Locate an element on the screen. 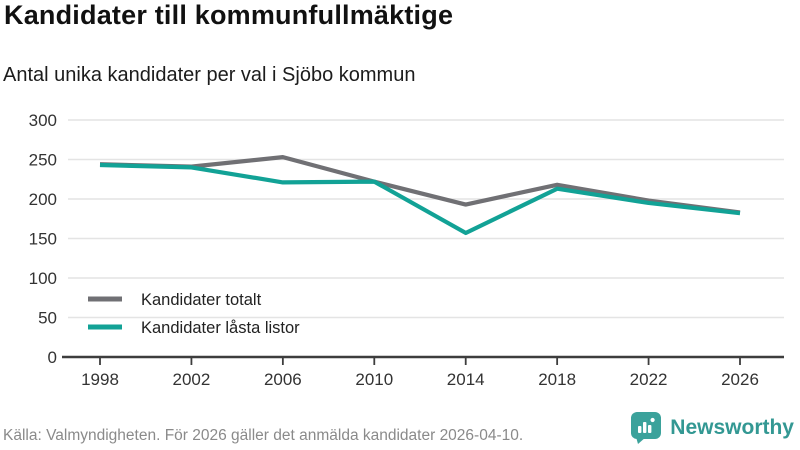 The height and width of the screenshot is (450, 800). y-axis-tick-label: 0 is located at coordinates (52, 357).